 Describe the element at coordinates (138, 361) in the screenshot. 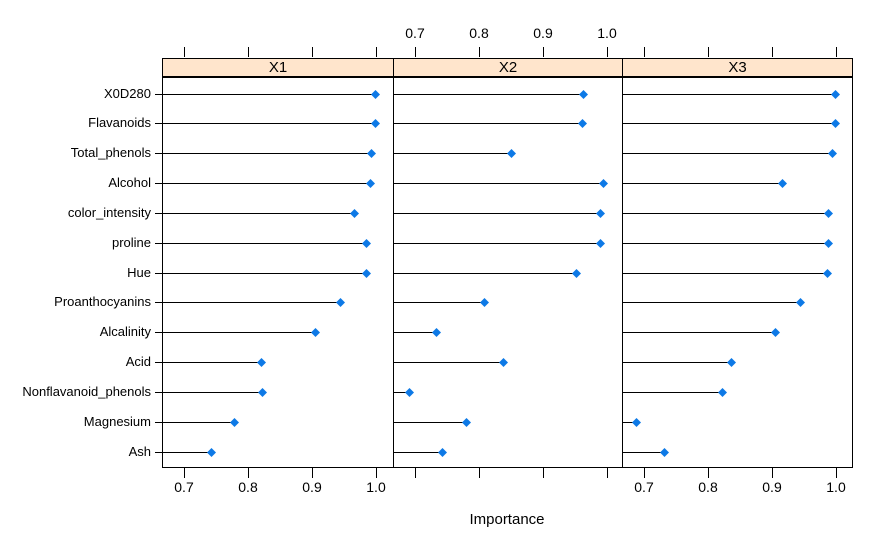

I see `row-label: Acid` at that location.